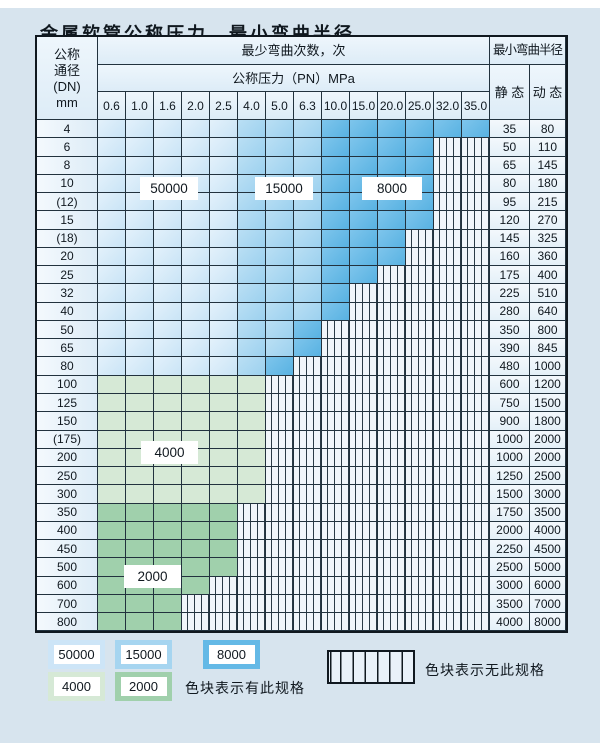 The image size is (600, 743). I want to click on dn-cell: (12), so click(67, 202).